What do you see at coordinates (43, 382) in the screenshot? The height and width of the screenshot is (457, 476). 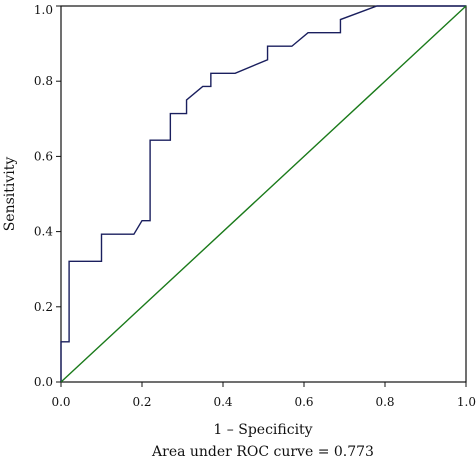 I see `y-tick-label: 0.0` at bounding box center [43, 382].